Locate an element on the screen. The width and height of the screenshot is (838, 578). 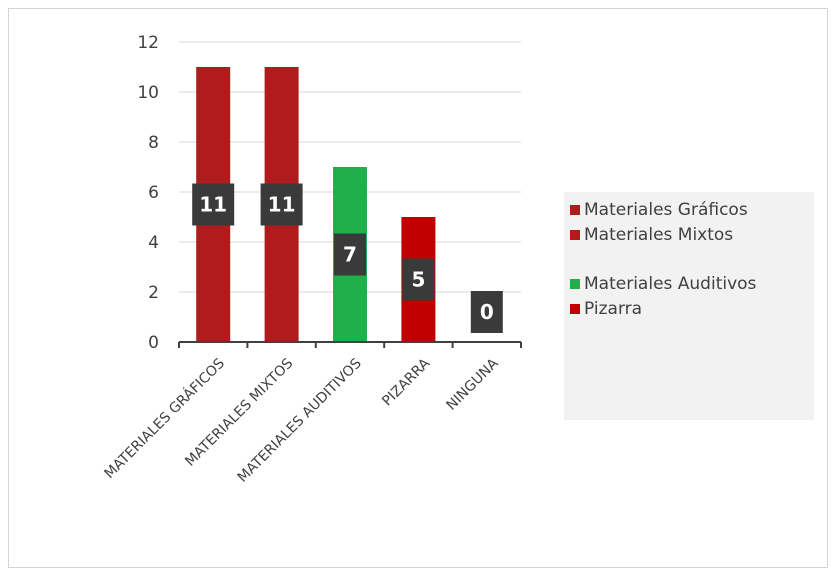
data-label: 0 is located at coordinates (486, 312).